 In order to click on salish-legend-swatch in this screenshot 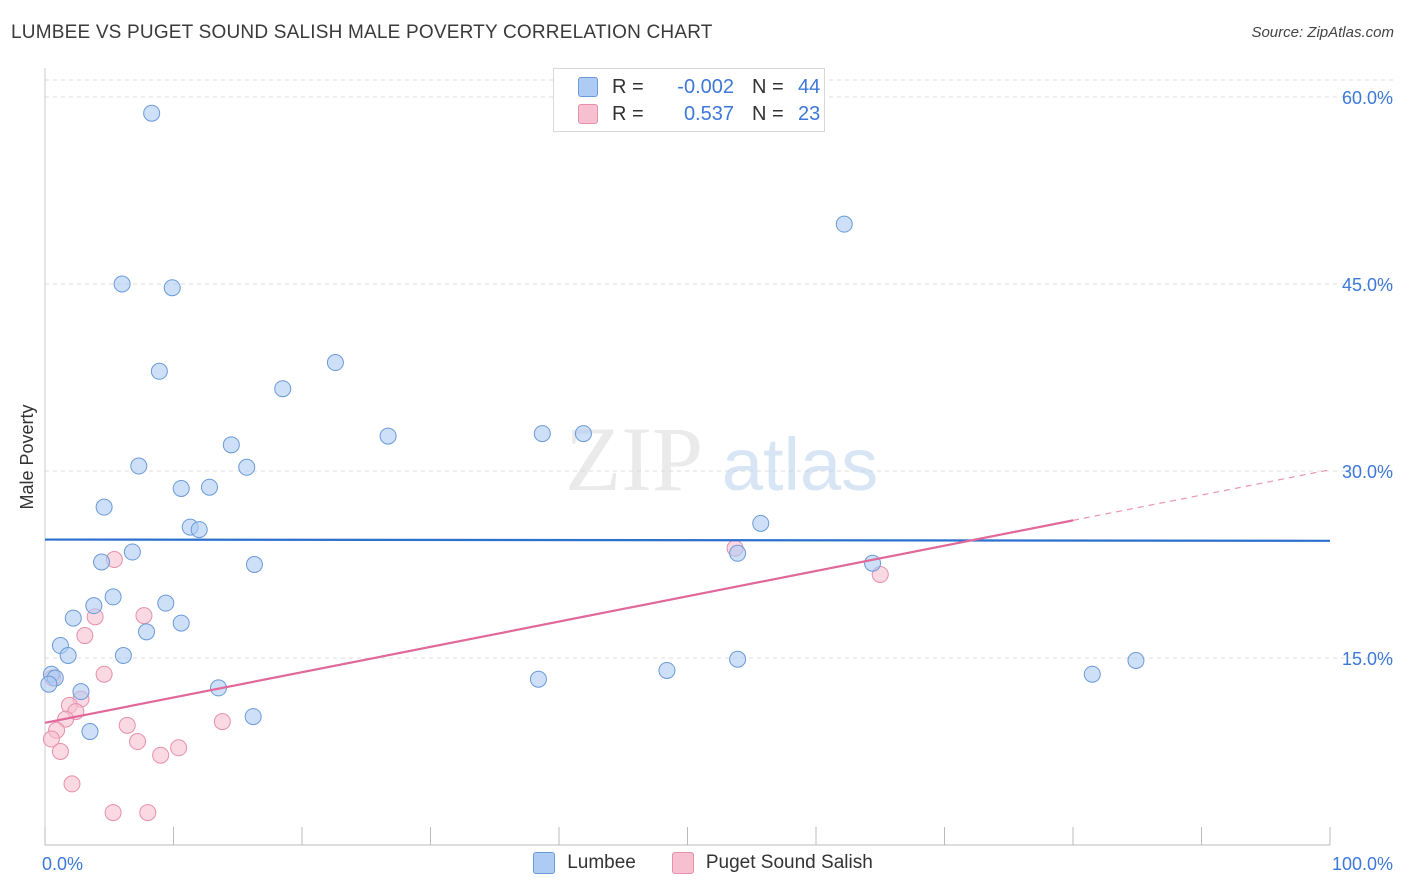, I will do `click(682, 863)`.